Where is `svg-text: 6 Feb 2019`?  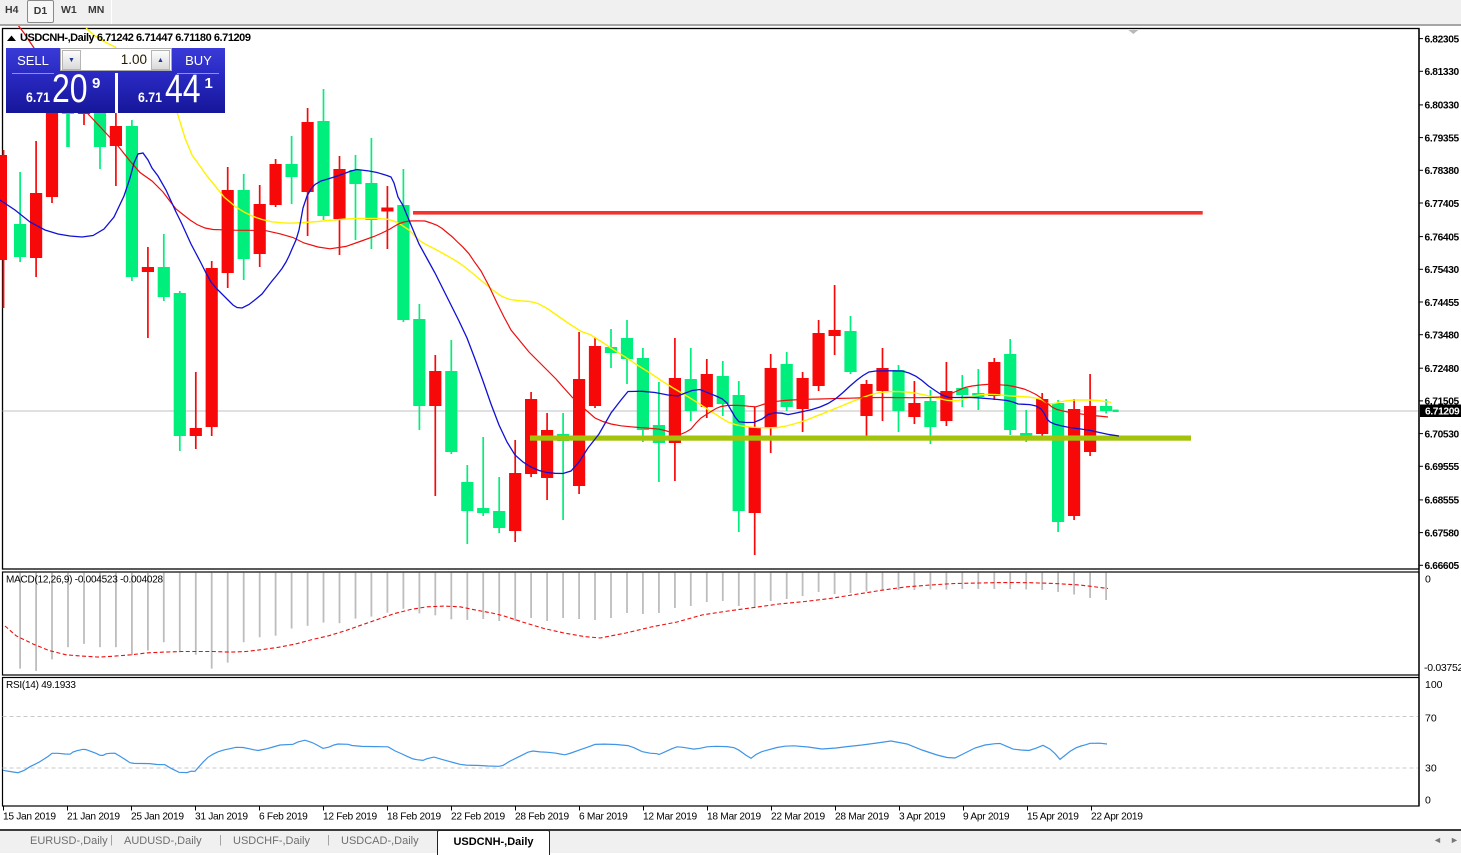
svg-text: 6 Feb 2019 is located at coordinates (283, 817).